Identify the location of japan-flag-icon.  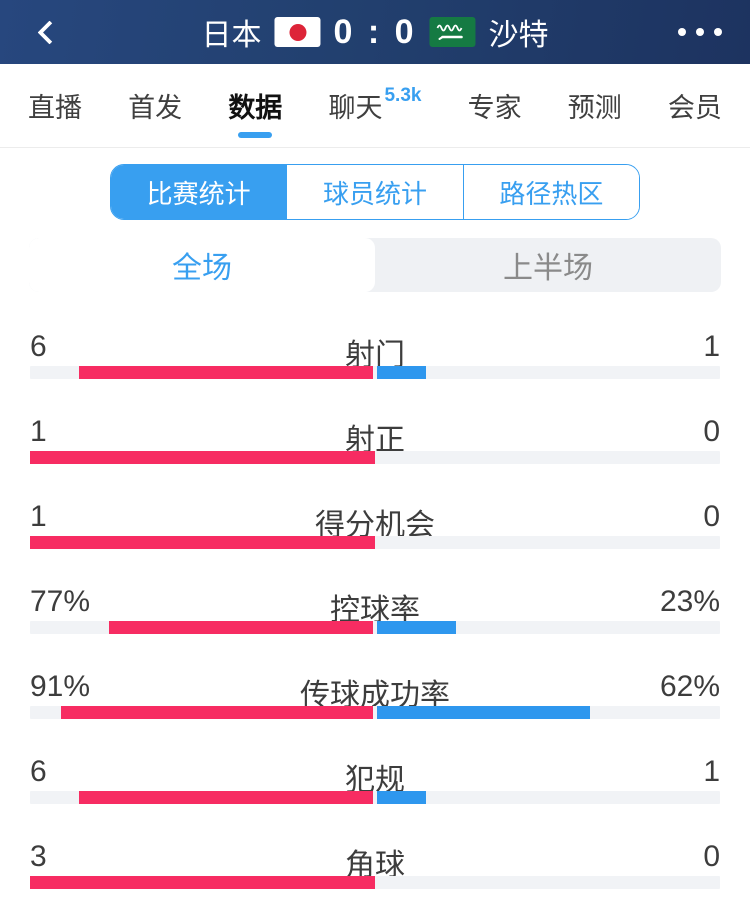
(297, 32).